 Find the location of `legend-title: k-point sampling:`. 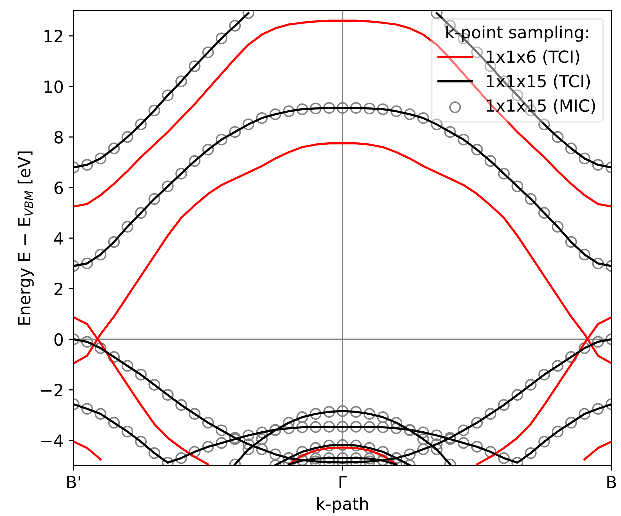

legend-title: k-point sampling: is located at coordinates (517, 34).